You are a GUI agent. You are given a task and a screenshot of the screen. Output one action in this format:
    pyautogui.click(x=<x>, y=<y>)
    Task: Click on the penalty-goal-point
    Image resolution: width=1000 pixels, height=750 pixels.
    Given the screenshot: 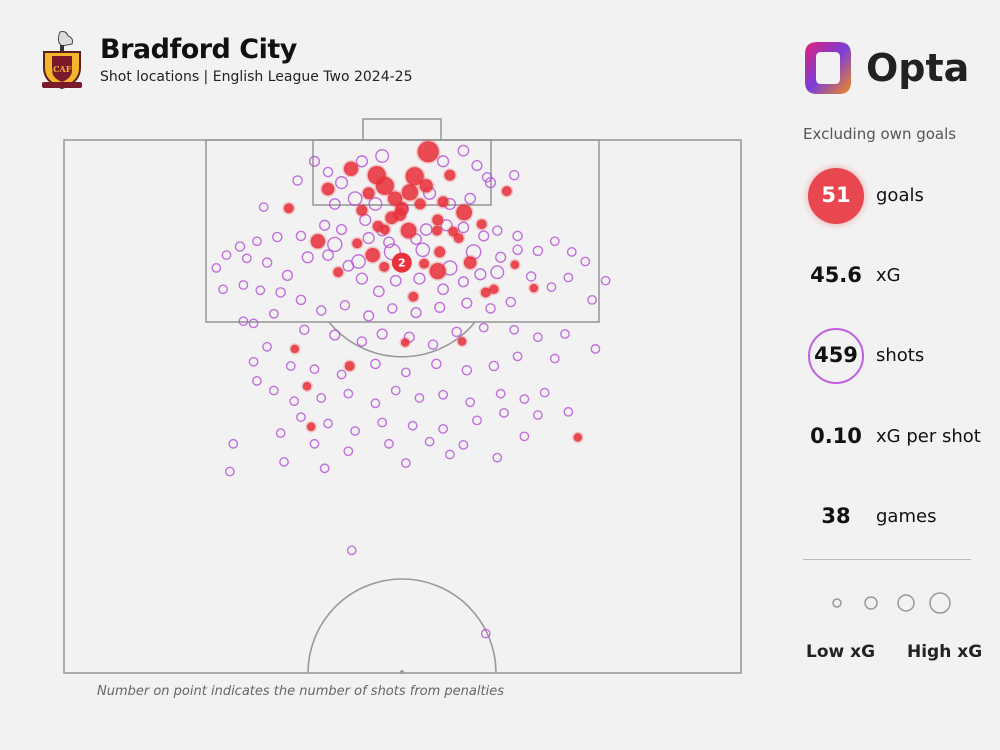 What is the action you would take?
    pyautogui.click(x=401, y=262)
    